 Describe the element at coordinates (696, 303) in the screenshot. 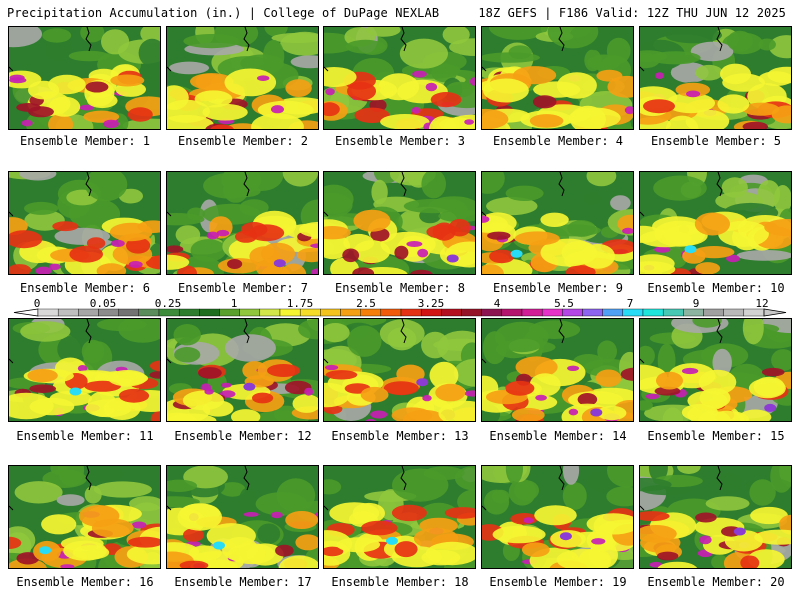

I see `colorbar-tick-label: 9` at that location.